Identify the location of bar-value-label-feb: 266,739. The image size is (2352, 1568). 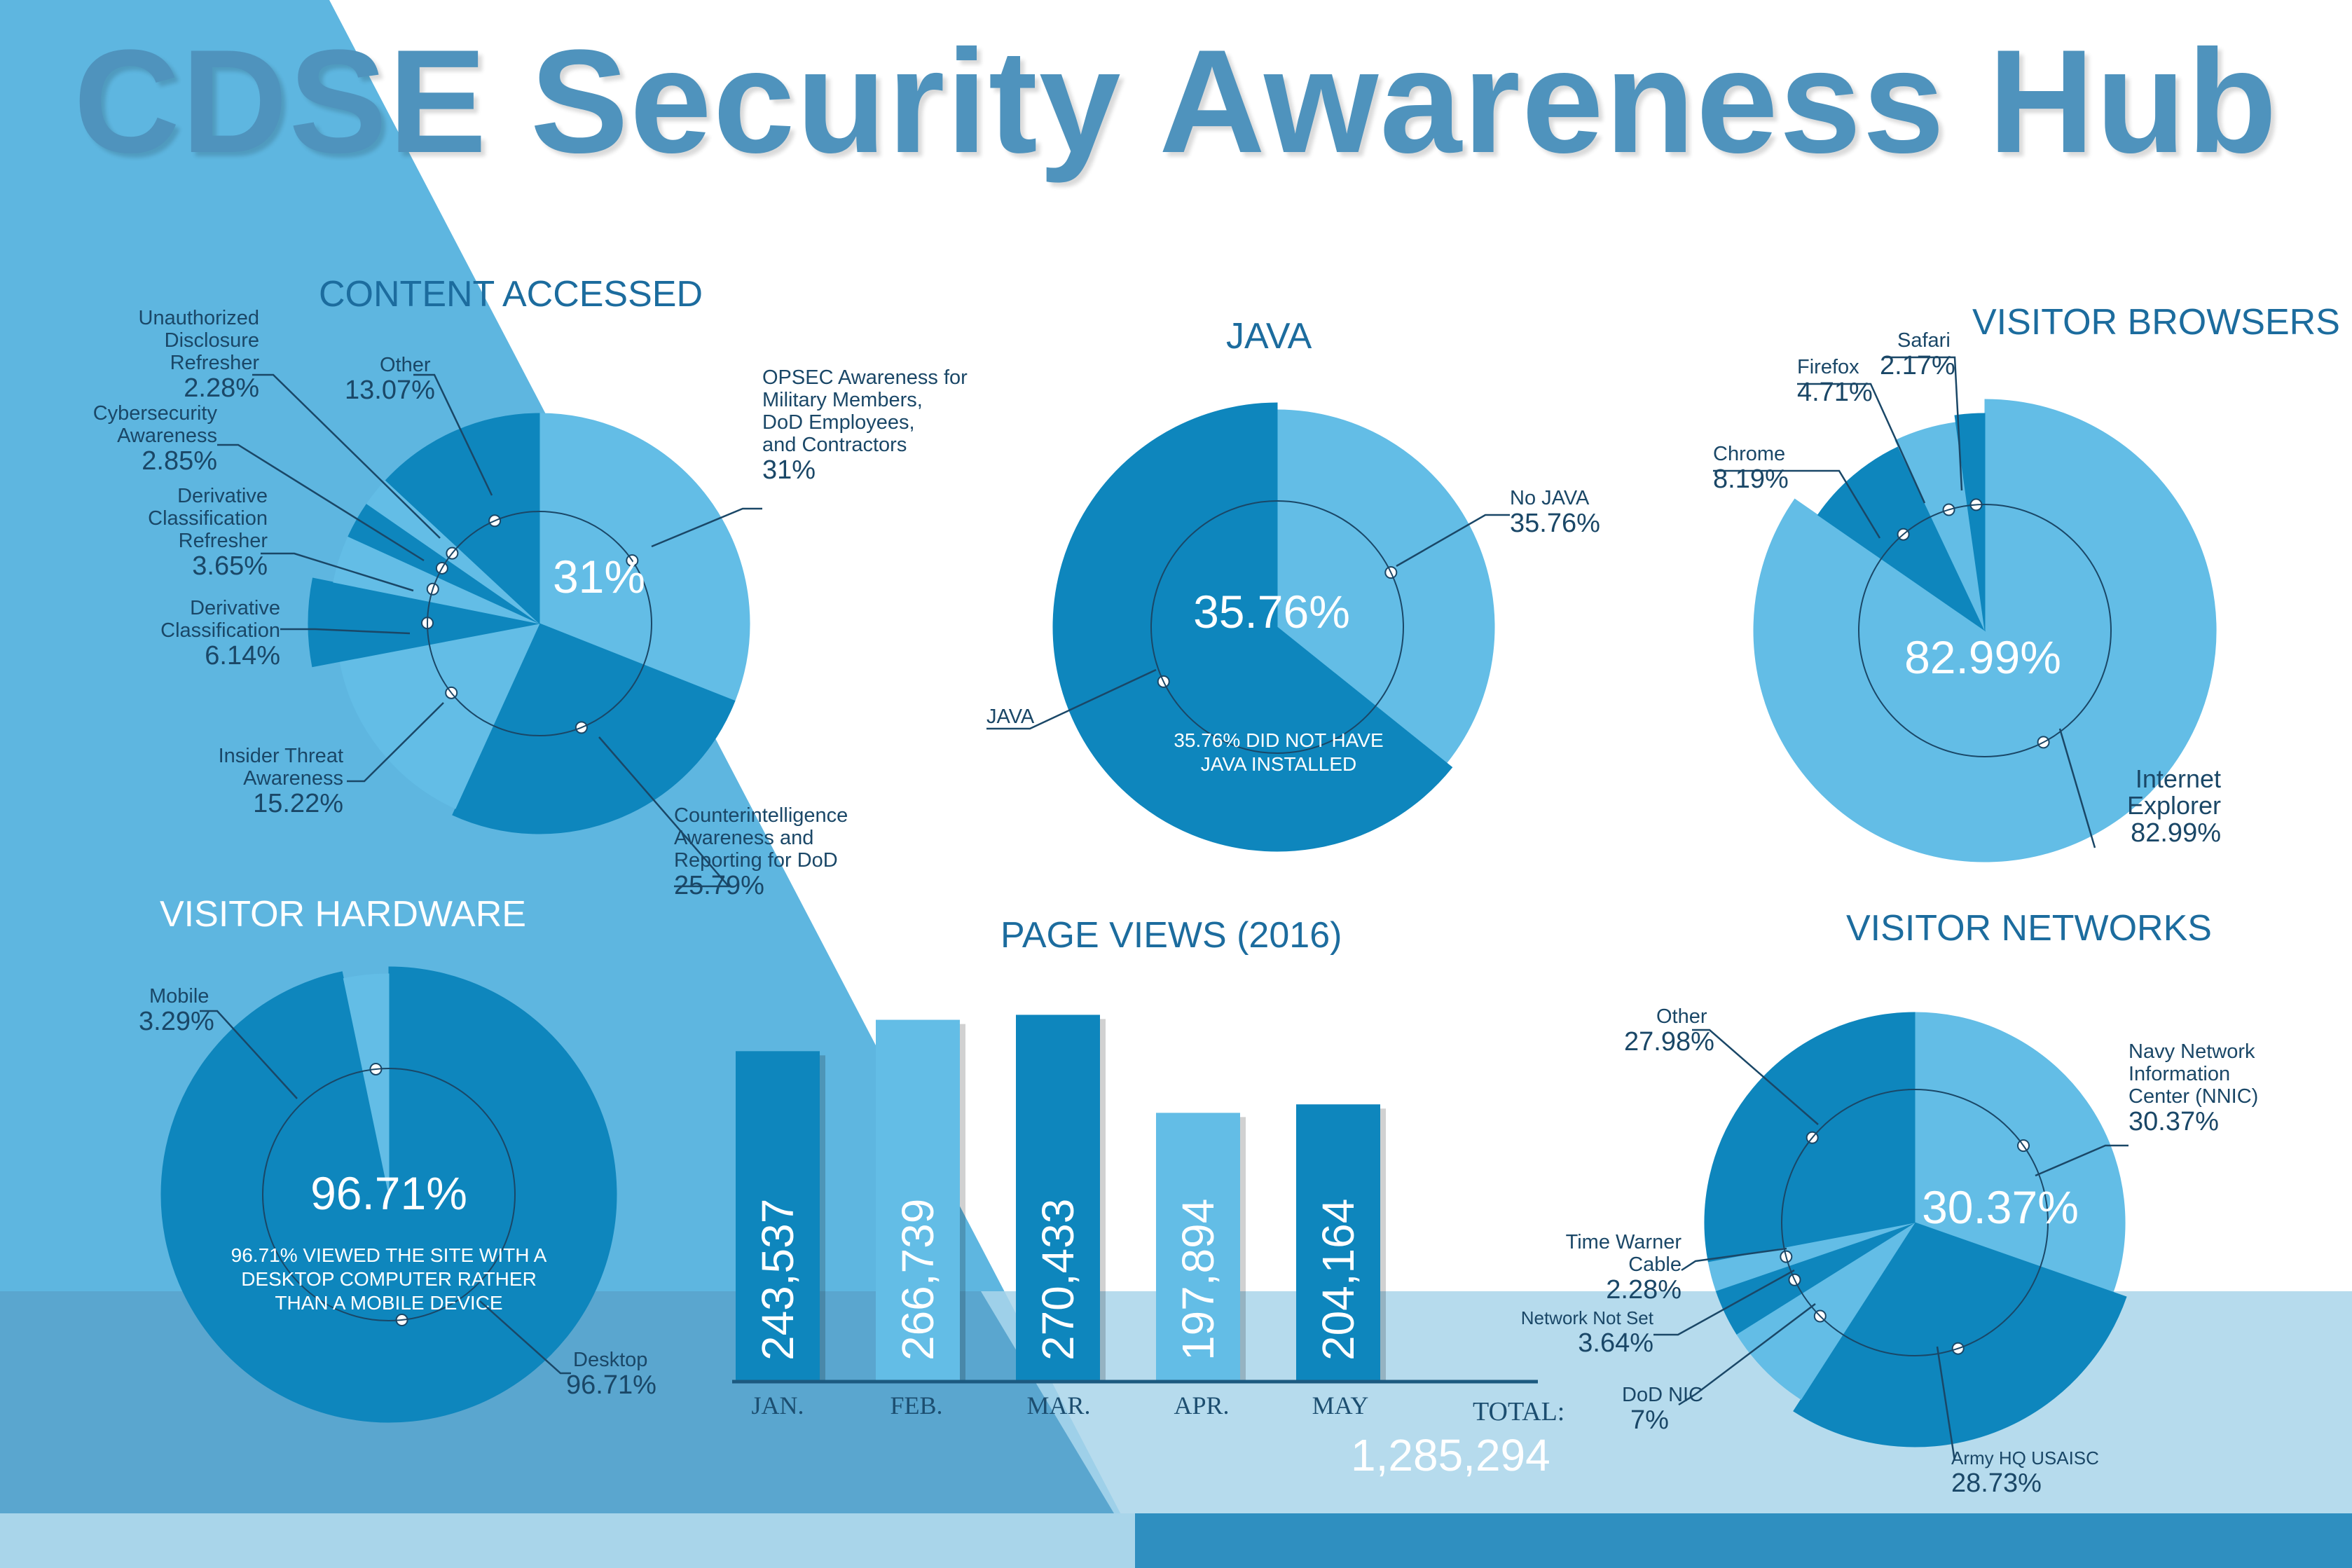
(918, 1280).